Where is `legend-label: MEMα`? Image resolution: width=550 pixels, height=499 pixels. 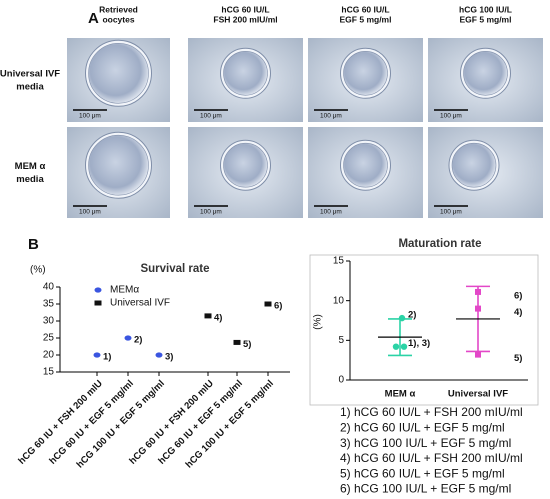 legend-label: MEMα is located at coordinates (124, 290).